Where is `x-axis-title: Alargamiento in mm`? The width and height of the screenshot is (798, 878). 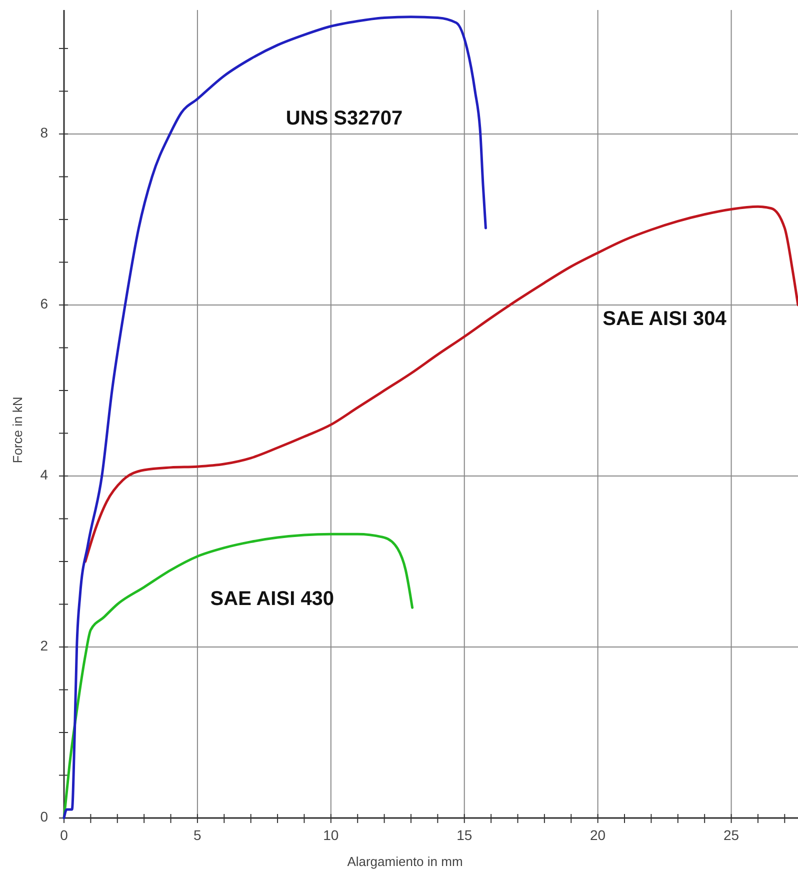
x-axis-title: Alargamiento in mm is located at coordinates (405, 861).